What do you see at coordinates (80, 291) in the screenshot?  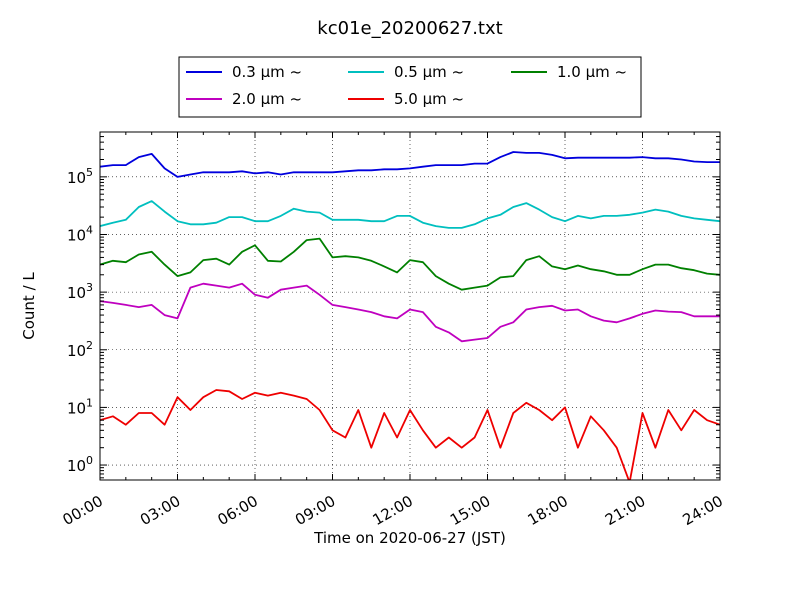 I see `y-tick-label: 10³` at bounding box center [80, 291].